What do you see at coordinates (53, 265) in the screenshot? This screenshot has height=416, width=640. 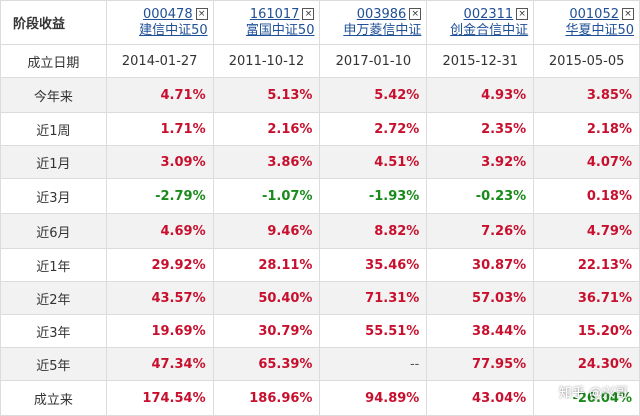 I see `row-label: 近1年` at bounding box center [53, 265].